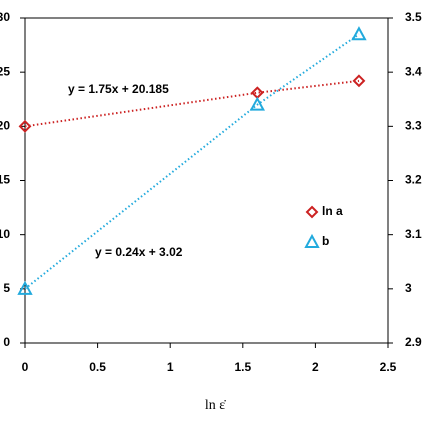 The width and height of the screenshot is (423, 423). I want to click on annotation: y = 1.75x + 20.185, so click(118, 89).